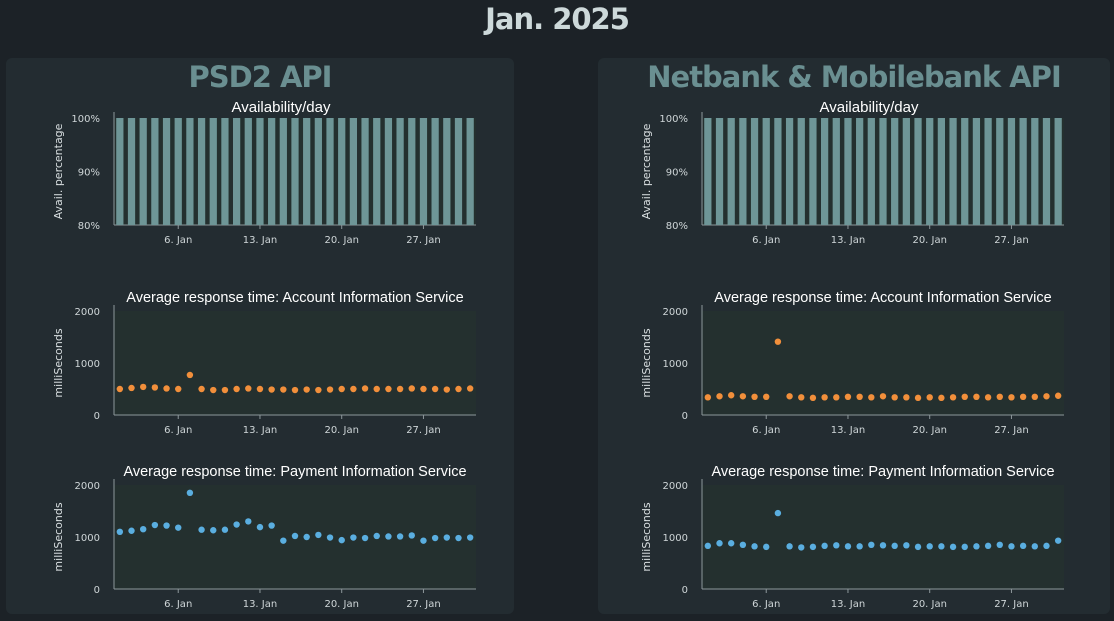 This screenshot has height=621, width=1114. I want to click on page-title: Jan. 2025, so click(557, 19).